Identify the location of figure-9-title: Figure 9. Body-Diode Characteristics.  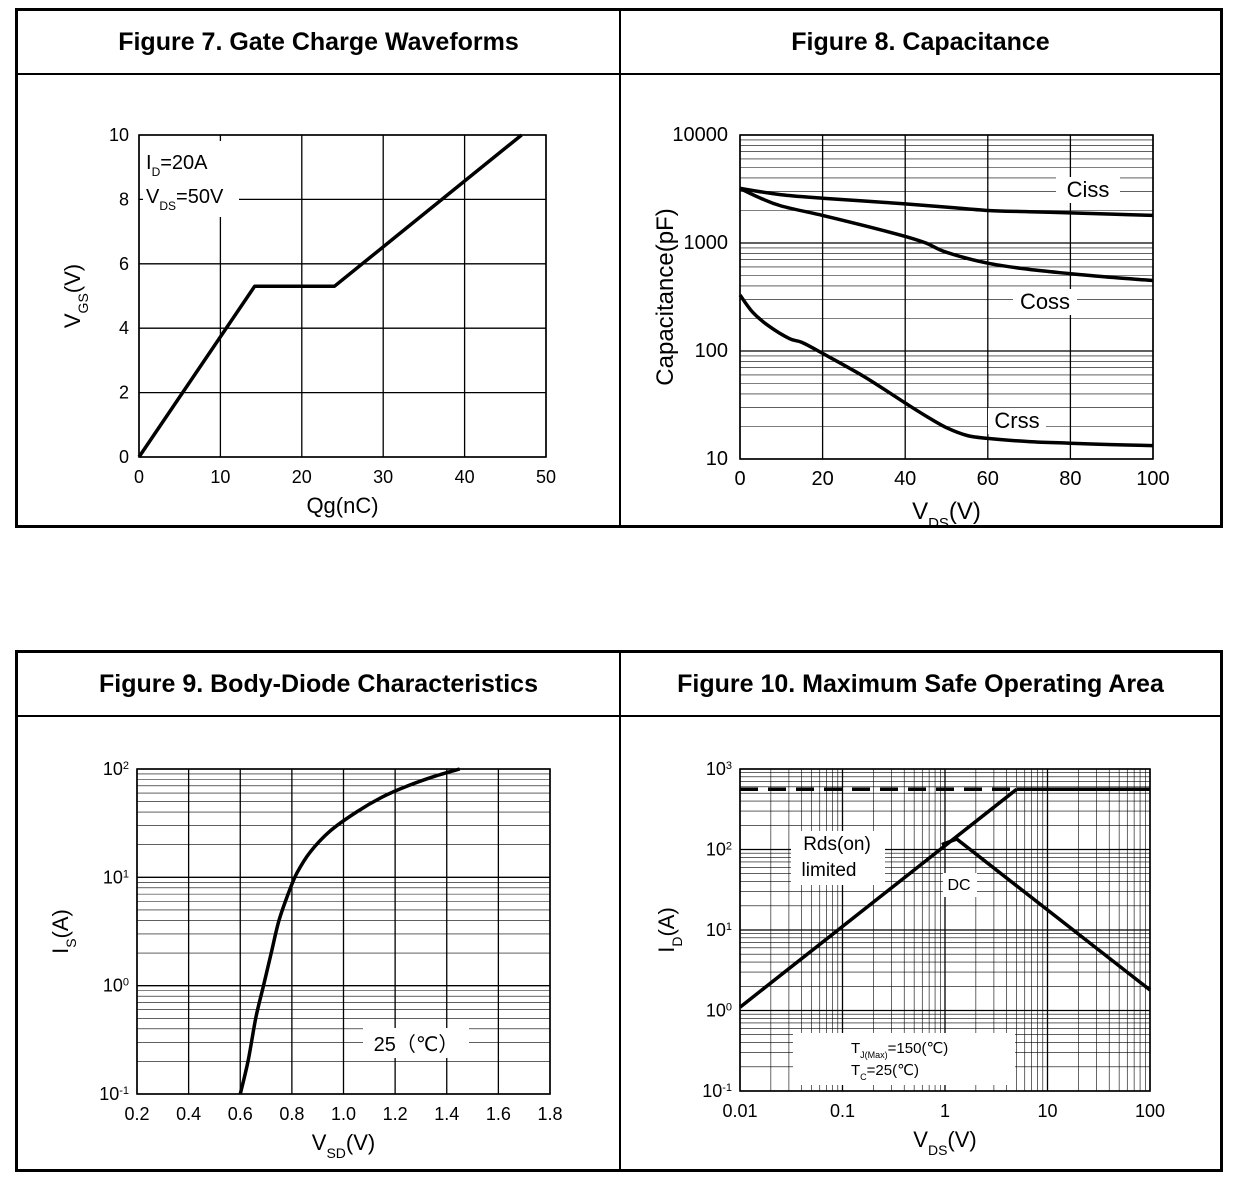
(318, 685).